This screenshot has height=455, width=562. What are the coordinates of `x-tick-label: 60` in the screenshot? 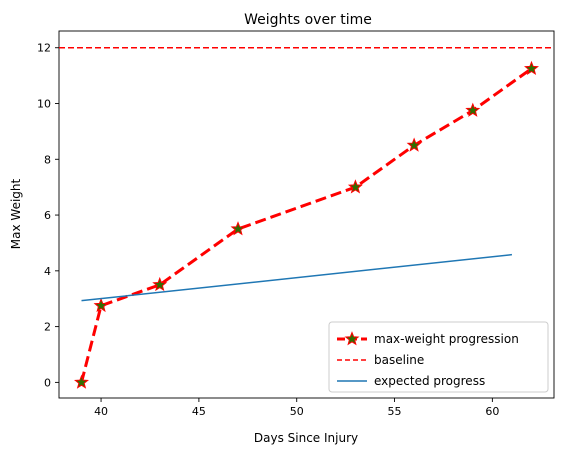 It's located at (492, 411).